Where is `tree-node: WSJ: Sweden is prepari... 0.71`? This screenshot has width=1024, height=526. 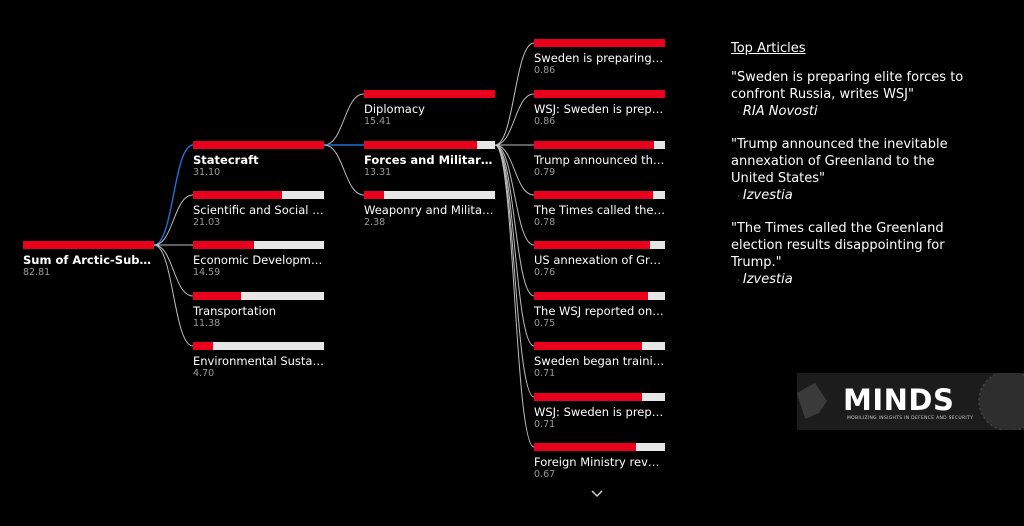
tree-node: WSJ: Sweden is prepari... 0.71 is located at coordinates (599, 412).